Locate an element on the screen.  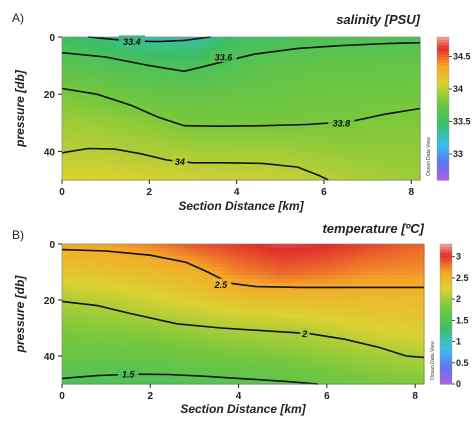
colorbar-segment is located at coordinates (443, 124).